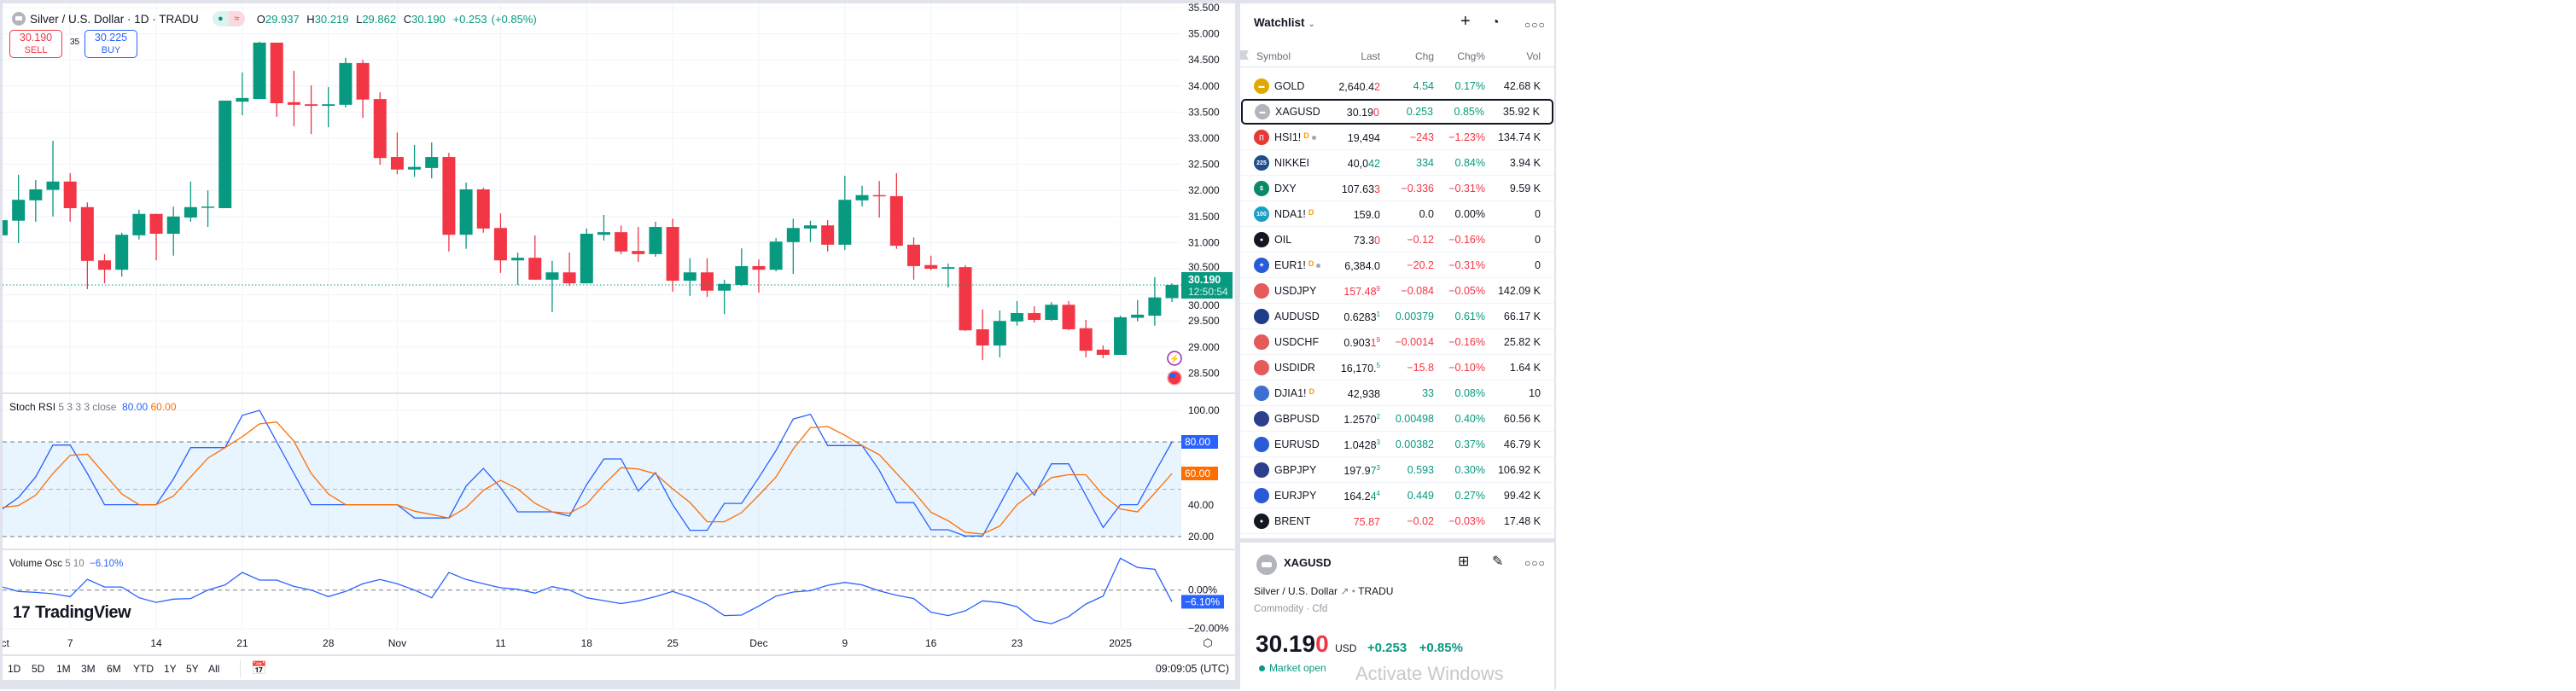 The width and height of the screenshot is (2576, 691). What do you see at coordinates (1296, 591) in the screenshot?
I see `detail-name: Silver / U.S. Dollar` at bounding box center [1296, 591].